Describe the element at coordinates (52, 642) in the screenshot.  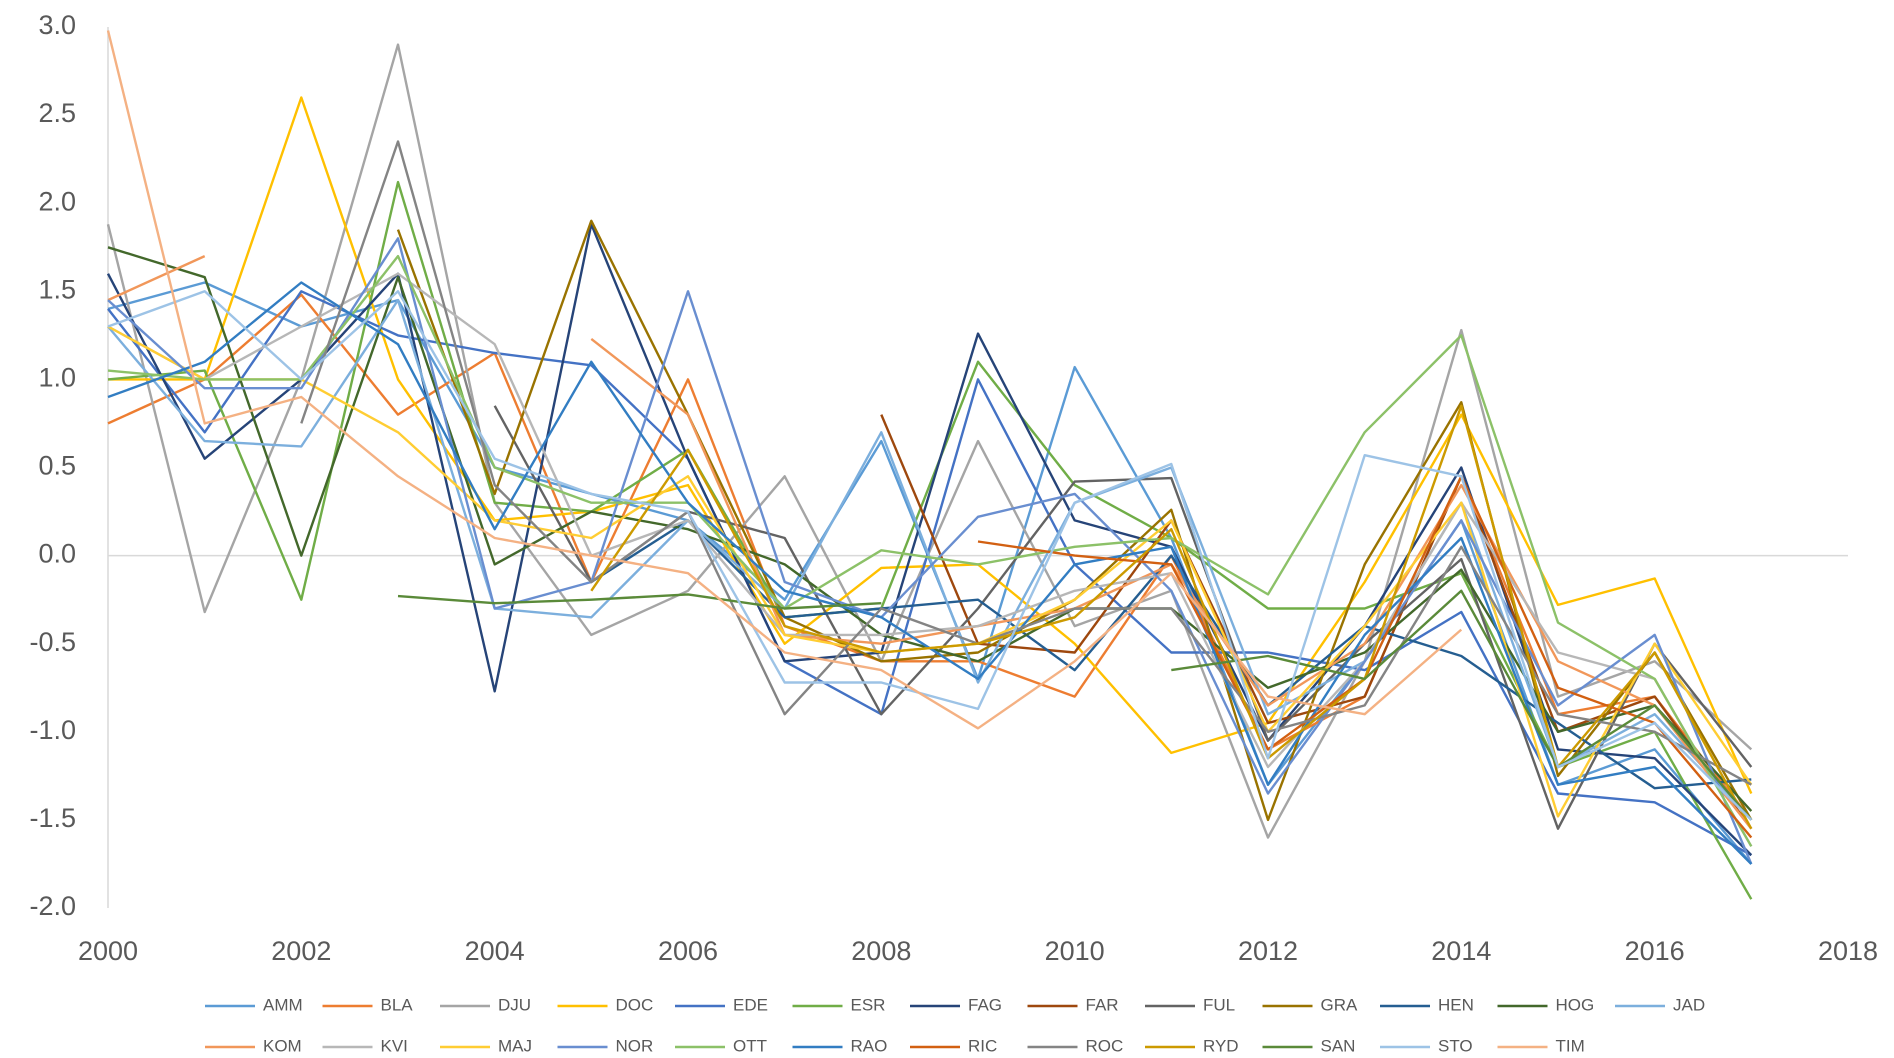
I see `y-tick-label: -0.5` at that location.